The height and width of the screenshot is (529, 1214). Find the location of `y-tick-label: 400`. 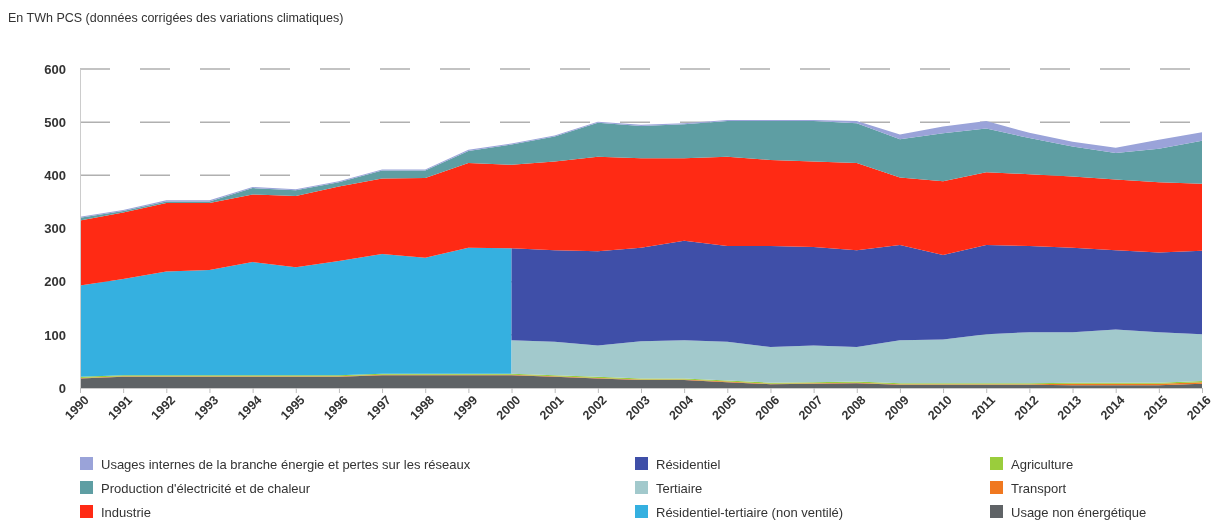

y-tick-label: 400 is located at coordinates (55, 175).